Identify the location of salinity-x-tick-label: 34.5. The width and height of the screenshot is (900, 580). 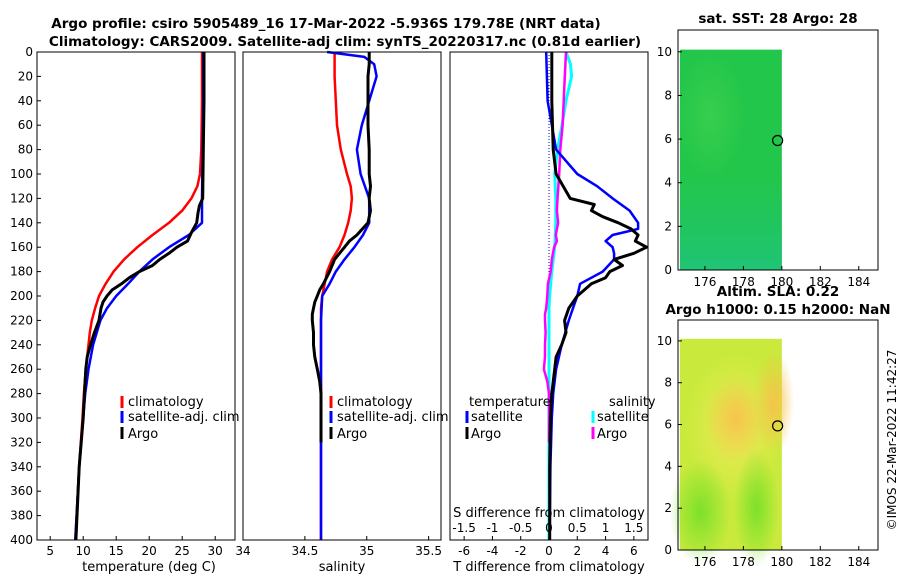
(305, 551).